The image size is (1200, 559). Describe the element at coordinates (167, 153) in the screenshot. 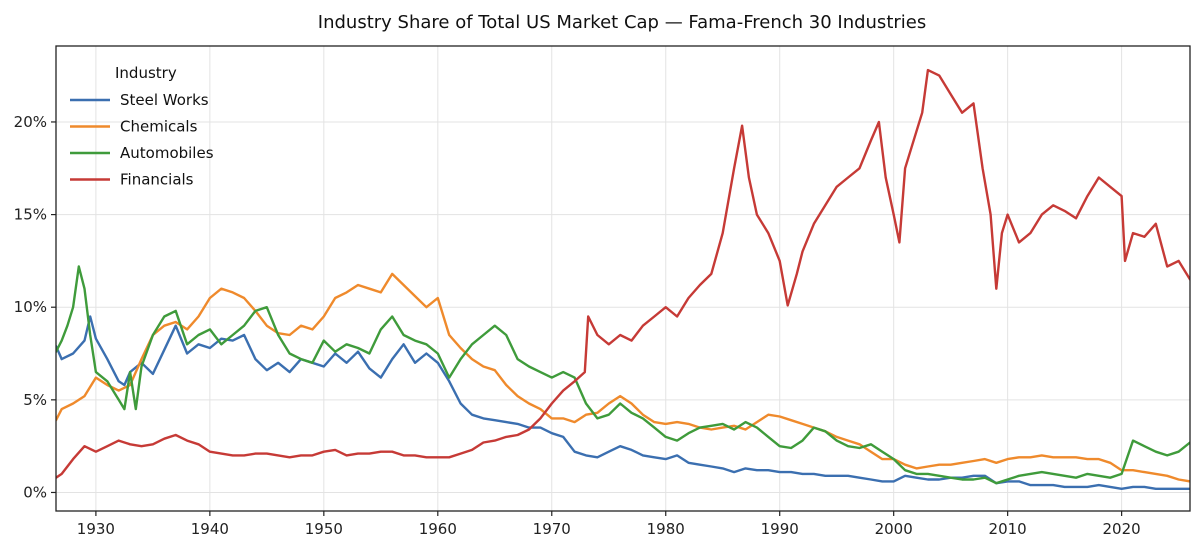

I see `legend-label-automobiles: Automobiles` at that location.